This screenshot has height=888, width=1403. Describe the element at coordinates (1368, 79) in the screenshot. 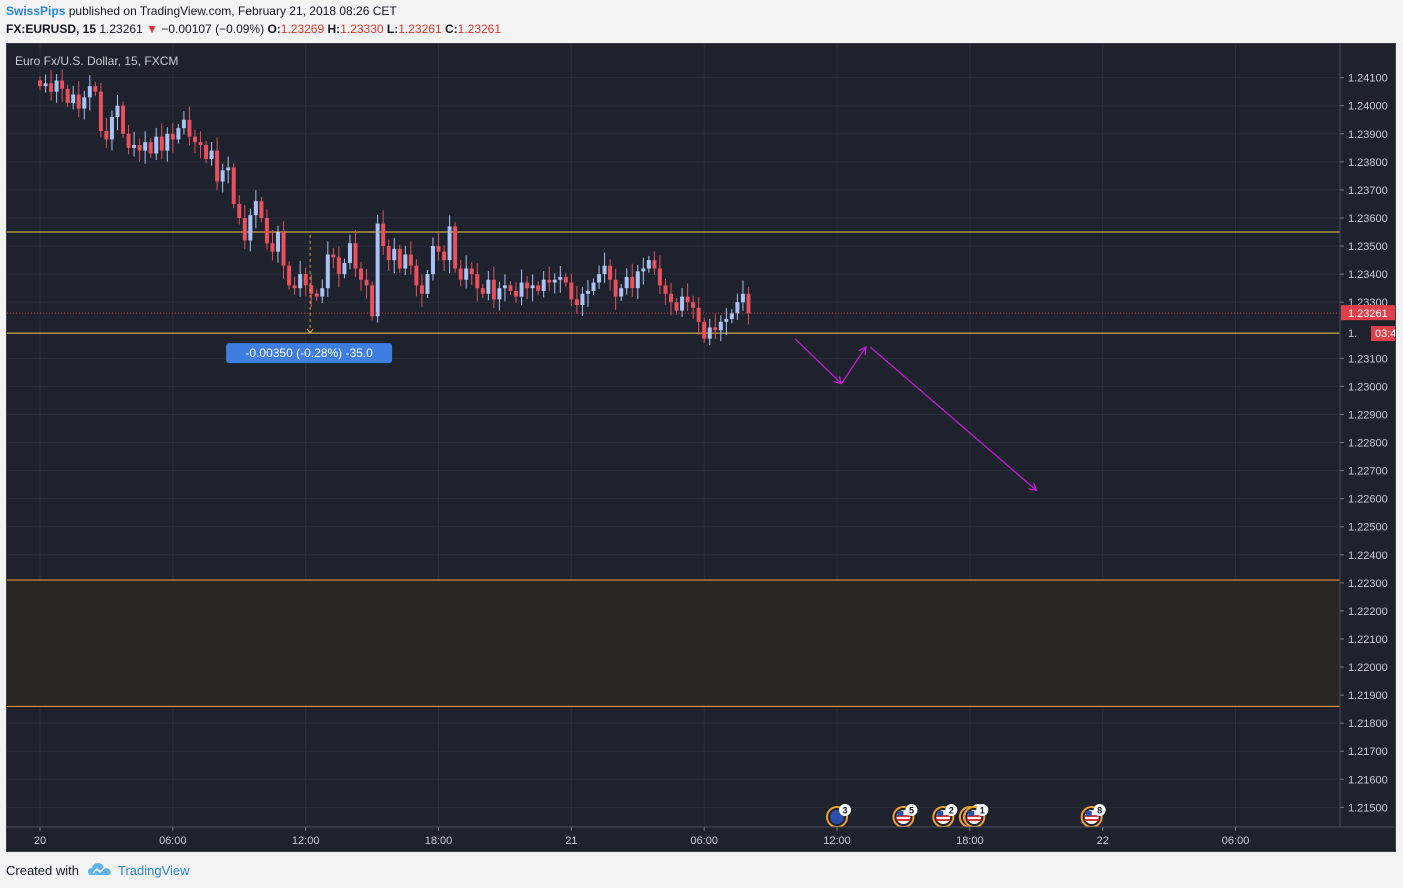

I see `price-tick-label: 1.24100` at that location.